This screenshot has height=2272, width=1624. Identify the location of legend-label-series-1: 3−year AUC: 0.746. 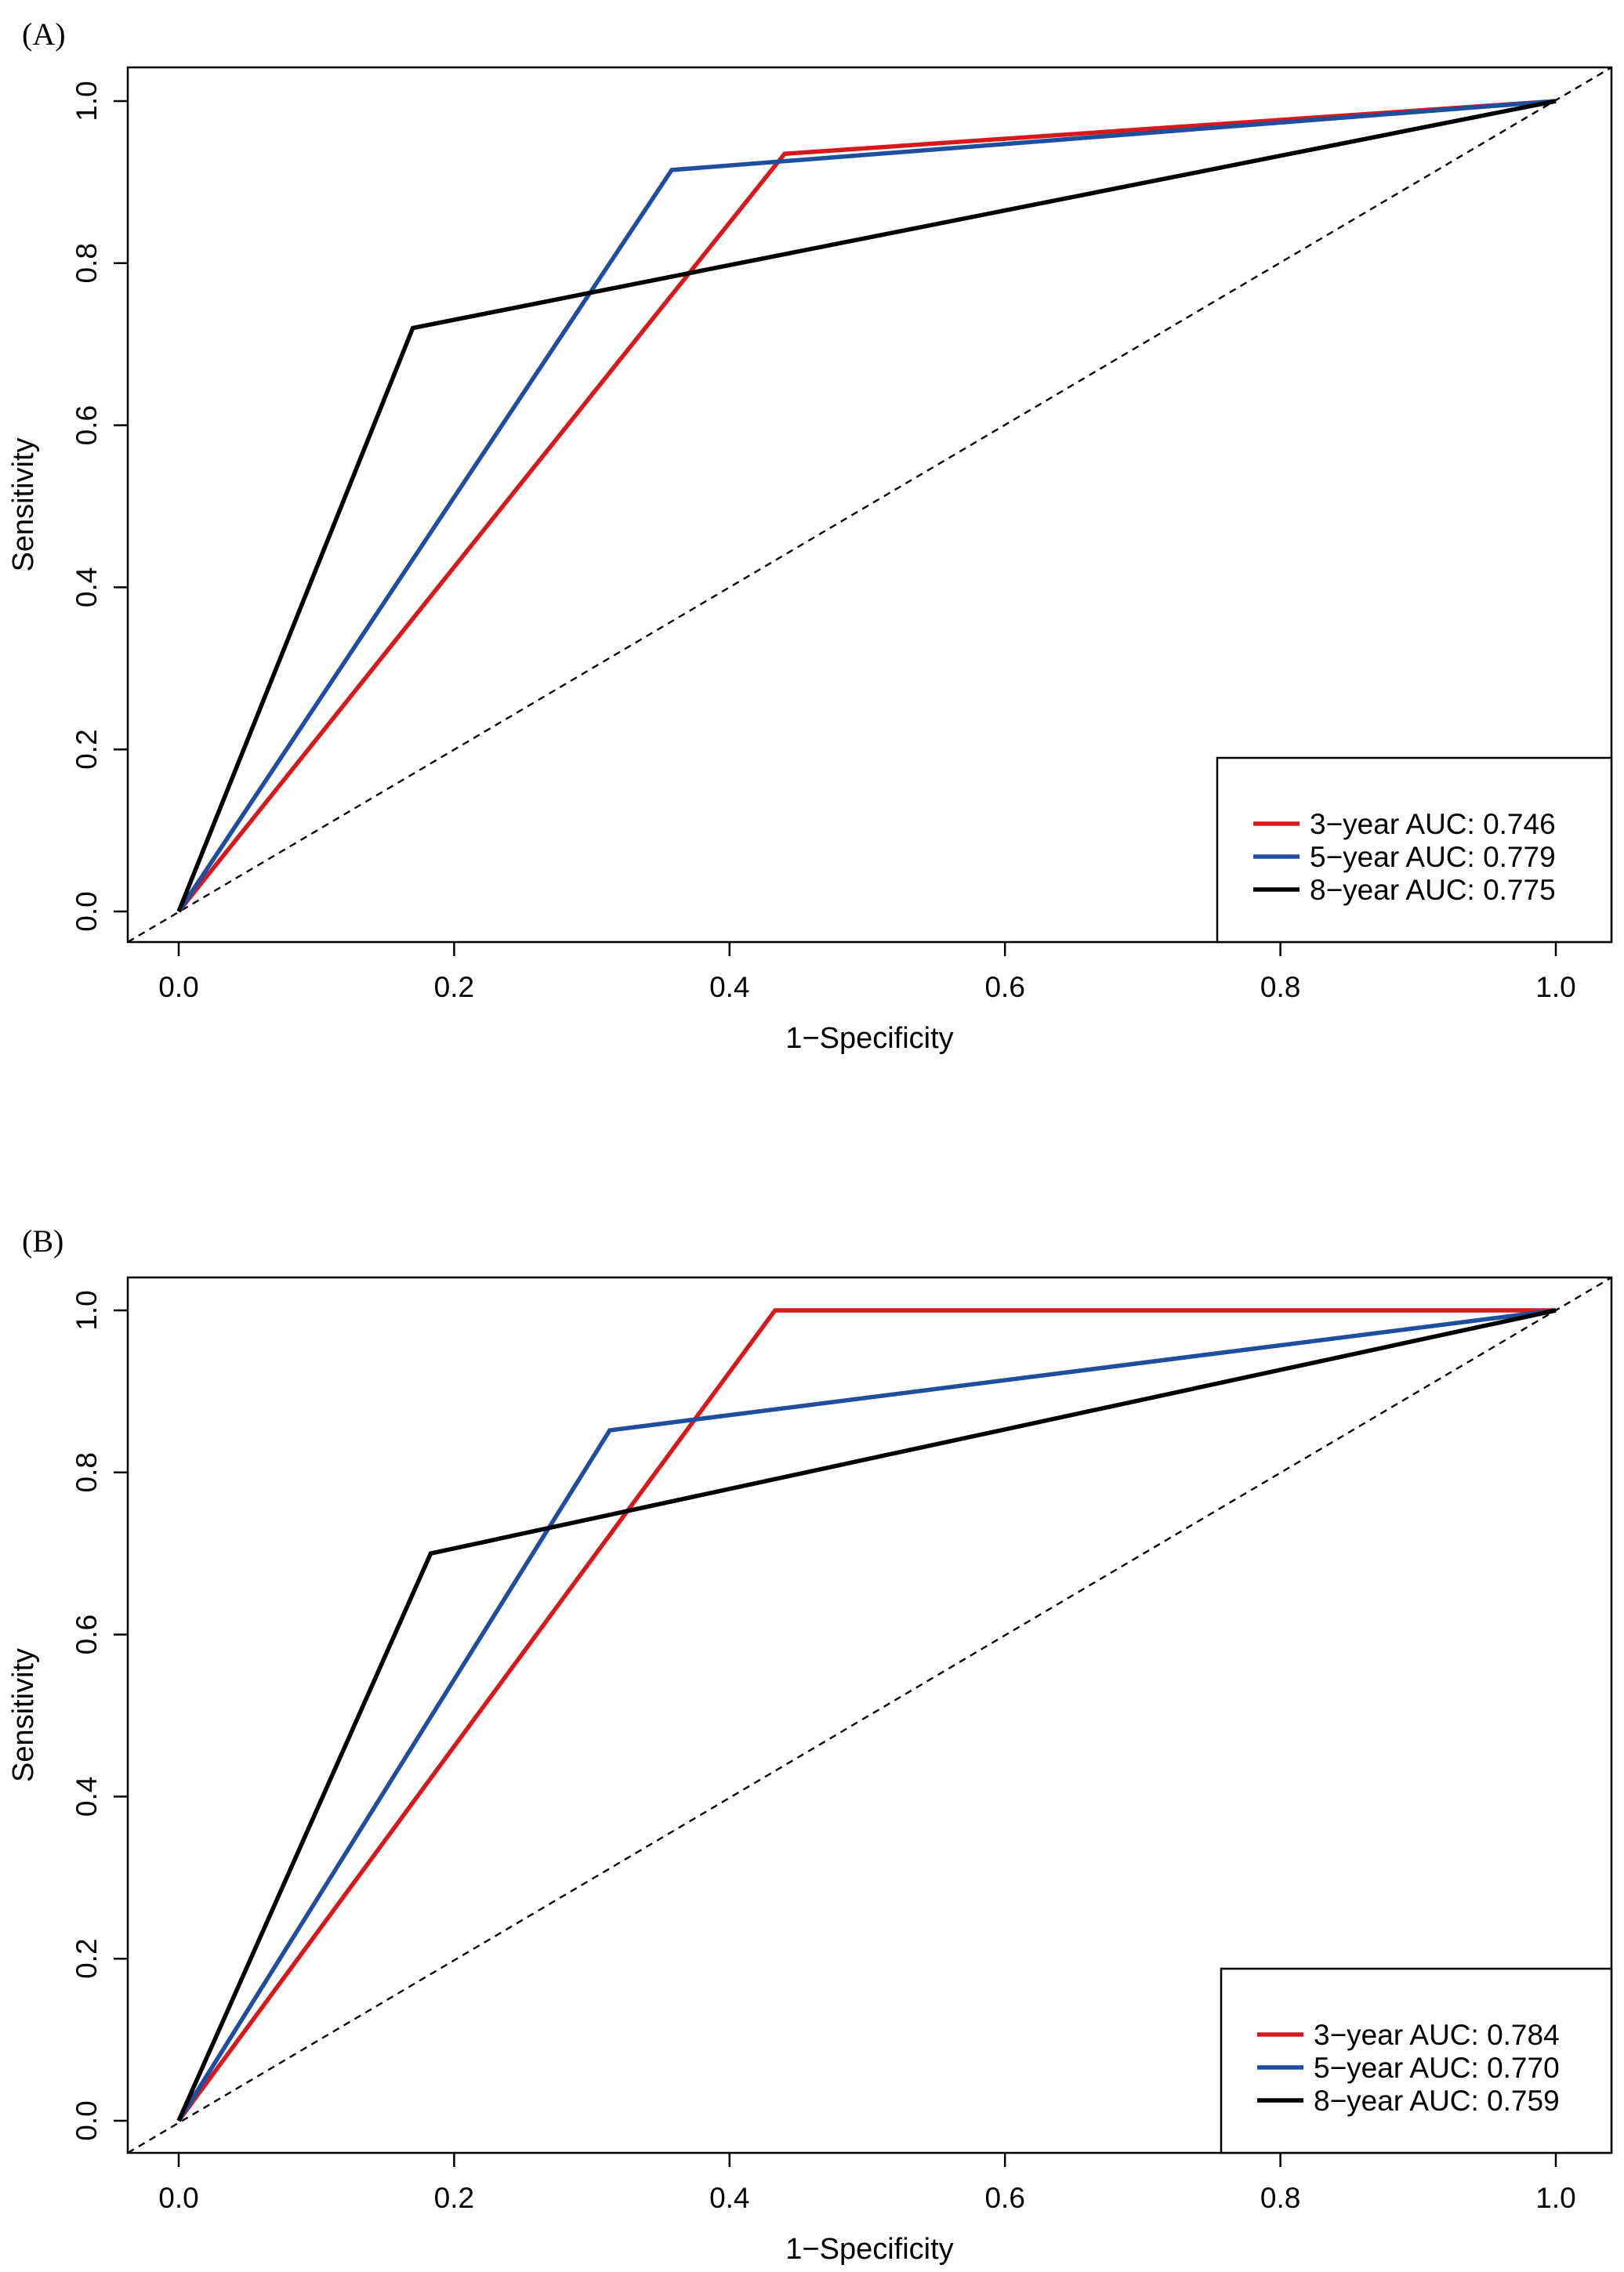
(1433, 824).